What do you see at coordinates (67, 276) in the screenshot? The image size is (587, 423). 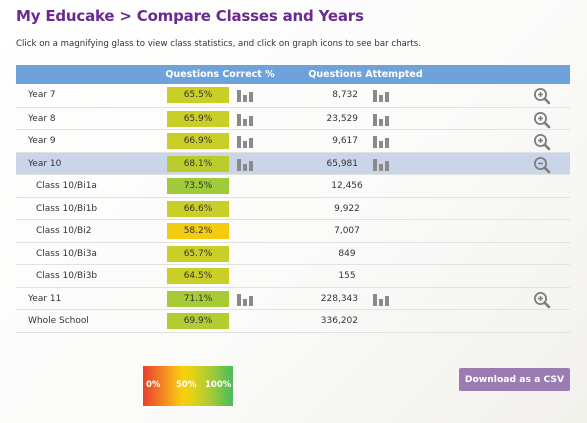 I see `row-label: Class 10/Bi3b` at bounding box center [67, 276].